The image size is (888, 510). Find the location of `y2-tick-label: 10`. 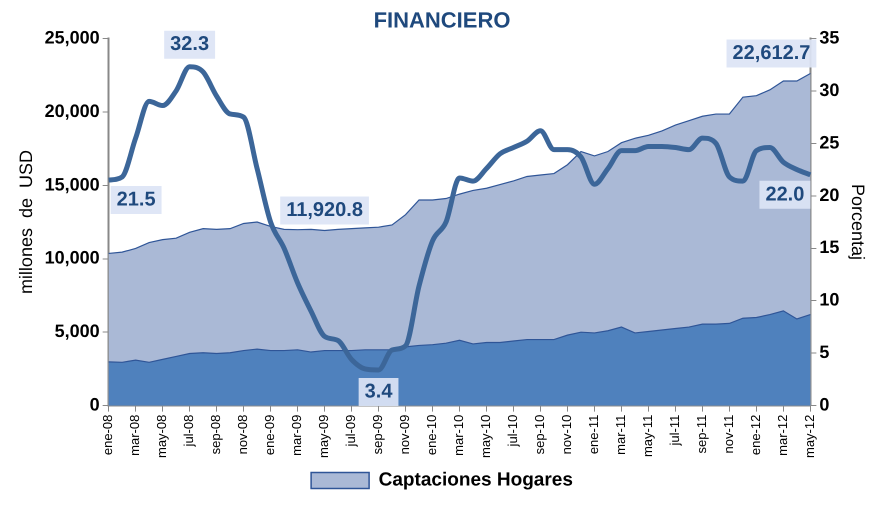

y2-tick-label: 10 is located at coordinates (829, 300).